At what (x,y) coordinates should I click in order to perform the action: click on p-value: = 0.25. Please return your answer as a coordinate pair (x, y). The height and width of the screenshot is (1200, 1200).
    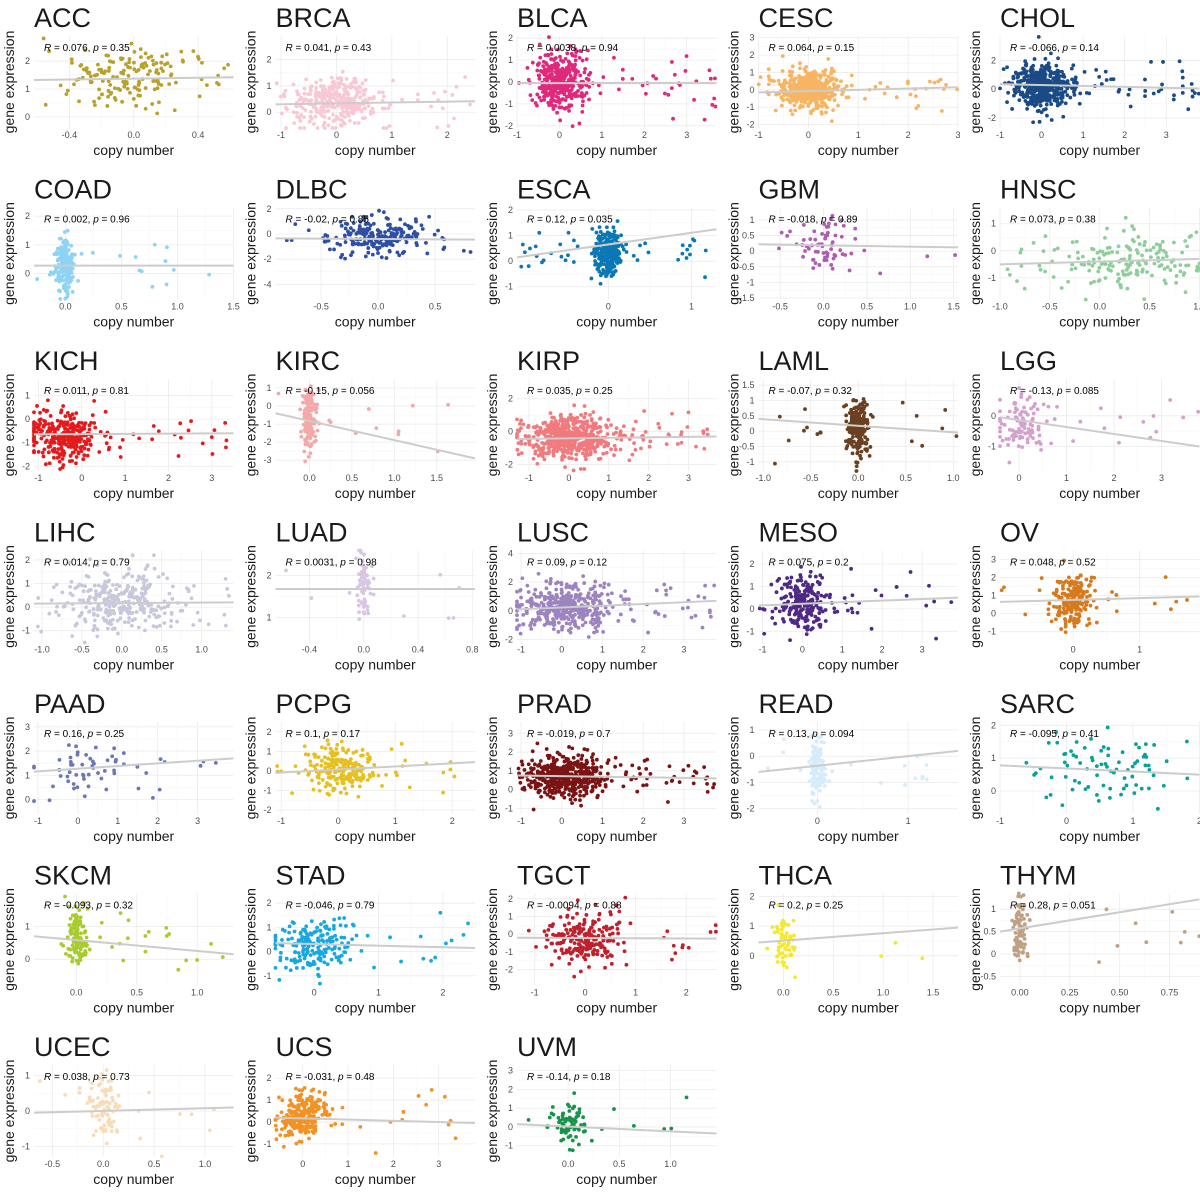
    Looking at the image, I should click on (597, 391).